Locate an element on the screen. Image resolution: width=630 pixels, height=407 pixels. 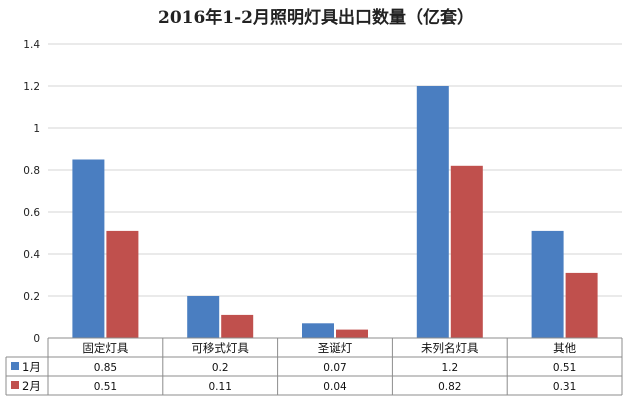
x-tick-label: 未列名灯具 is located at coordinates (450, 348).